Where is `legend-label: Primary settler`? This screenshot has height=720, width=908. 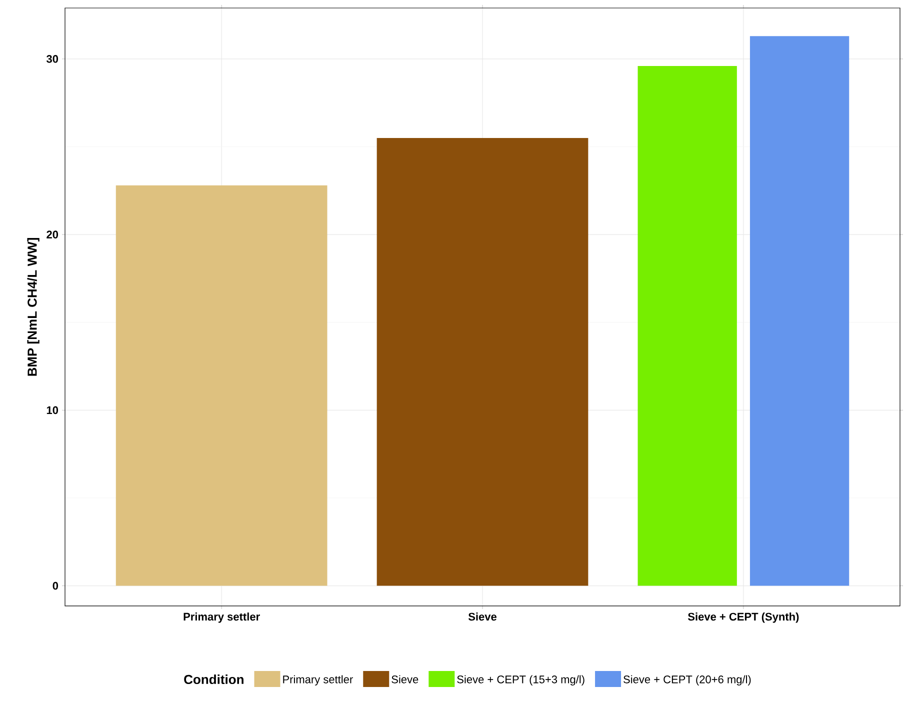
legend-label: Primary settler is located at coordinates (318, 680).